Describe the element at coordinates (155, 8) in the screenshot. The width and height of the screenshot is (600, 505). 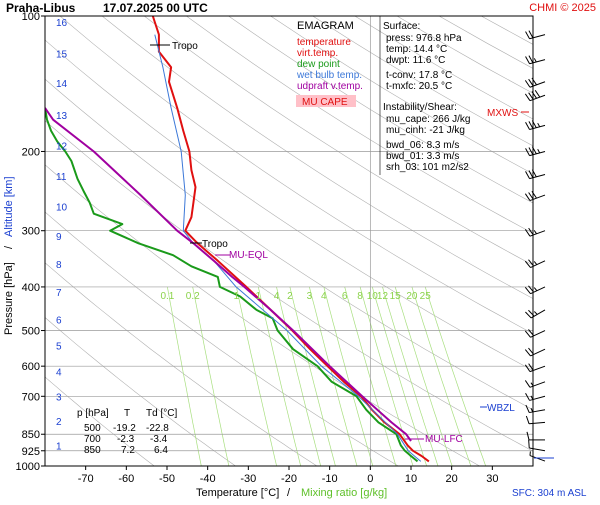
I see `sounding-datetime: 17.07.2025 00 UTC` at that location.